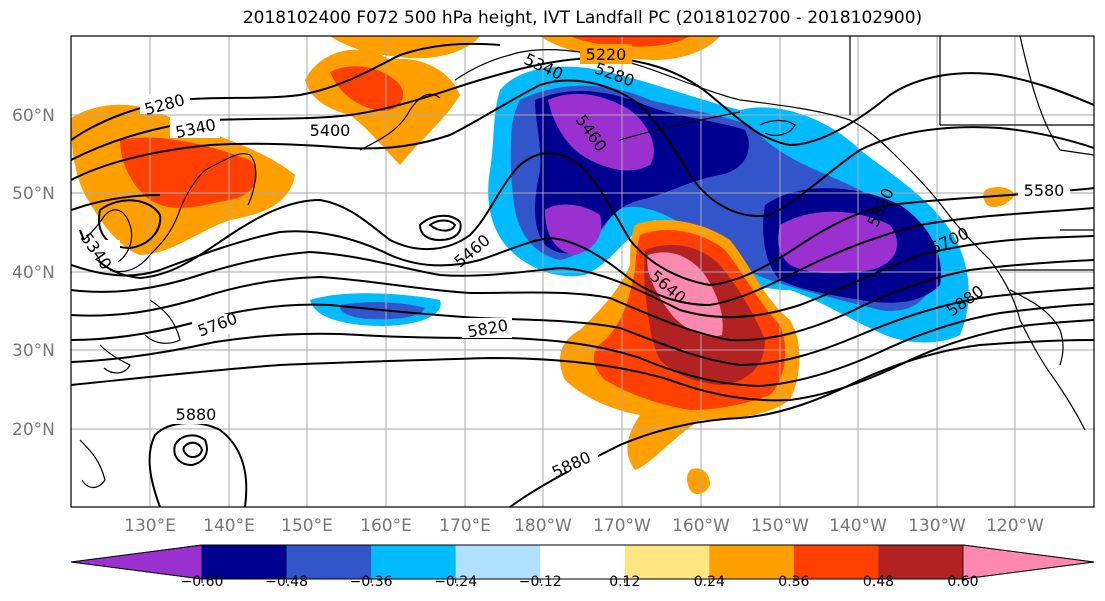 This screenshot has height=601, width=1105. What do you see at coordinates (540, 582) in the screenshot?
I see `colorbar-tick-label: −0.12` at bounding box center [540, 582].